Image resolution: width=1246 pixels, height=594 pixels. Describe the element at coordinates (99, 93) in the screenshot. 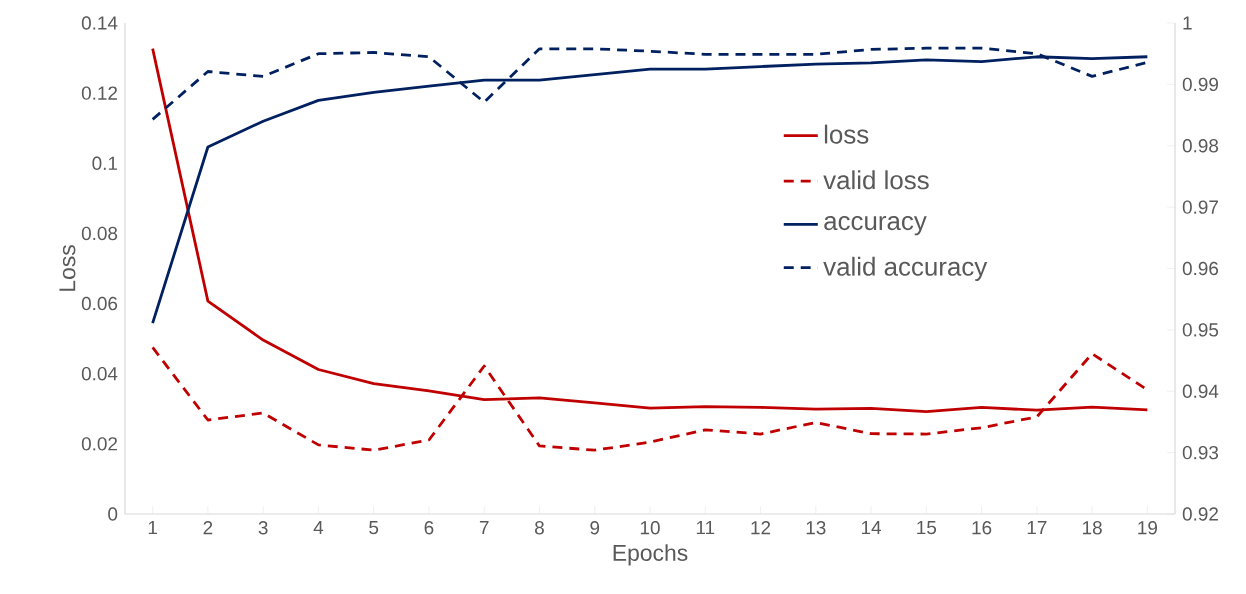

I see `y-tick-label: 0.12` at that location.